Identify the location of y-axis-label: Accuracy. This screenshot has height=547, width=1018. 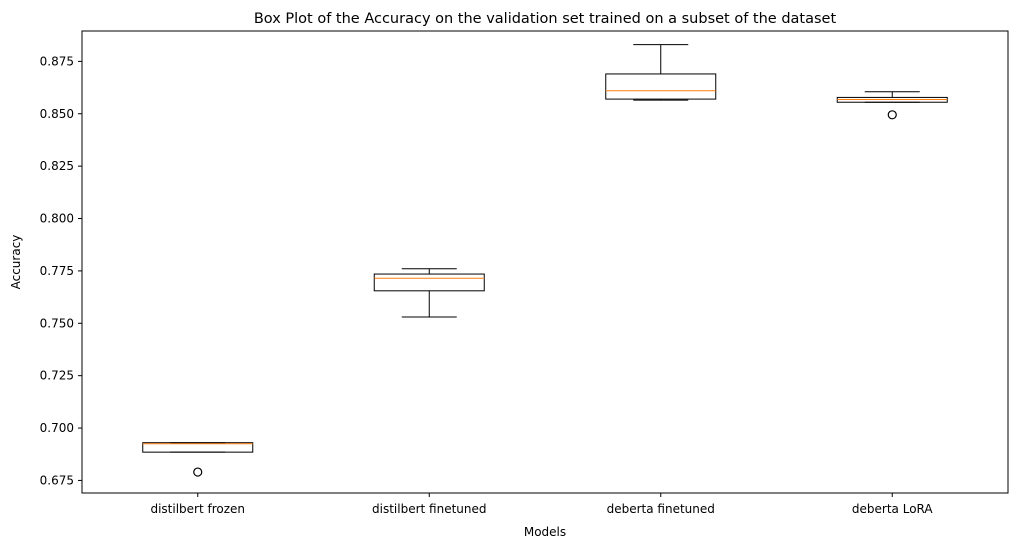
(16, 262).